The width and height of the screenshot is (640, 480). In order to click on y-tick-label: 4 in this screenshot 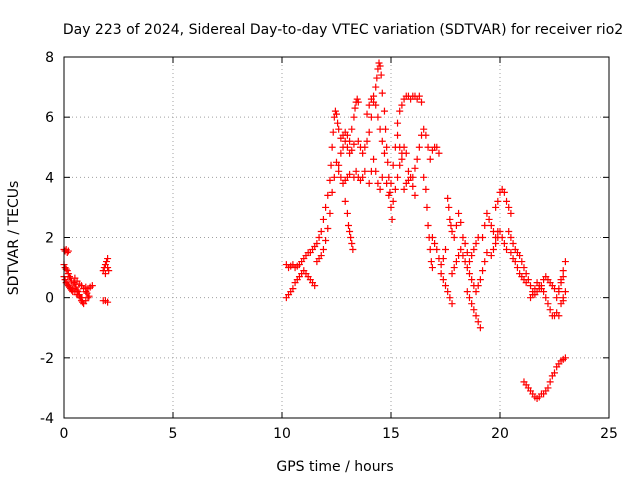, I will do `click(49, 178)`.